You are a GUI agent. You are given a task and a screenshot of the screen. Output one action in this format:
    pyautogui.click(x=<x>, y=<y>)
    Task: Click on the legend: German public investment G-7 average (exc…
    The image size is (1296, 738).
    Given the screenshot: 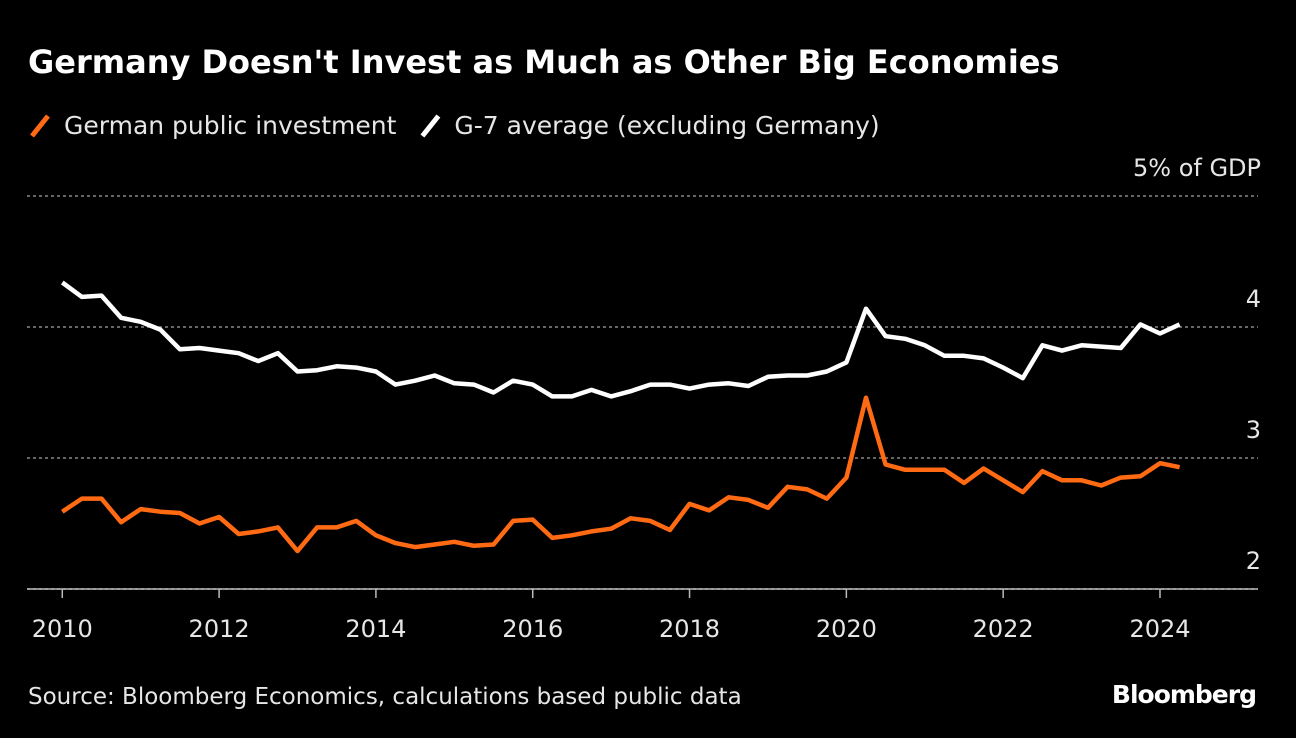 What is the action you would take?
    pyautogui.click(x=455, y=125)
    